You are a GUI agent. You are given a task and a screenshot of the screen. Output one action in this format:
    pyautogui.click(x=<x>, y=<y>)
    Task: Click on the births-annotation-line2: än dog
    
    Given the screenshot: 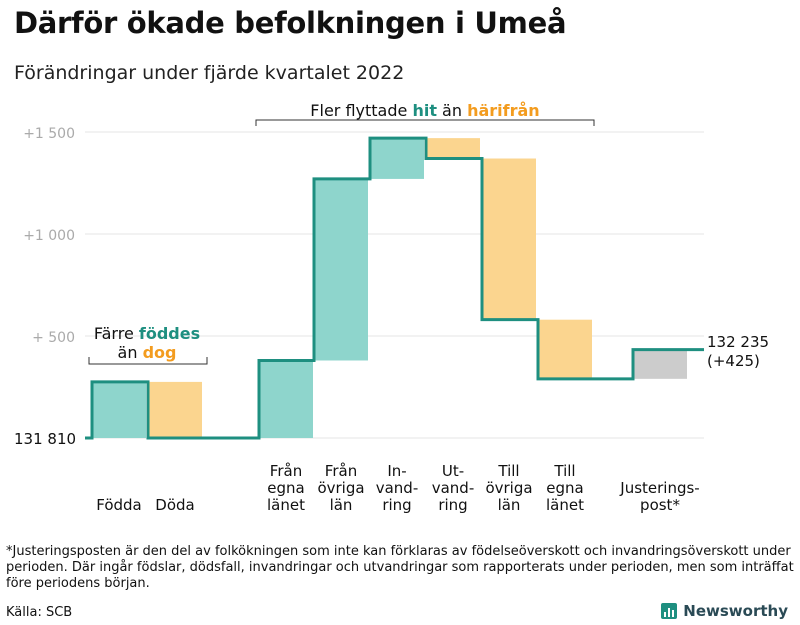 What is the action you would take?
    pyautogui.click(x=147, y=352)
    